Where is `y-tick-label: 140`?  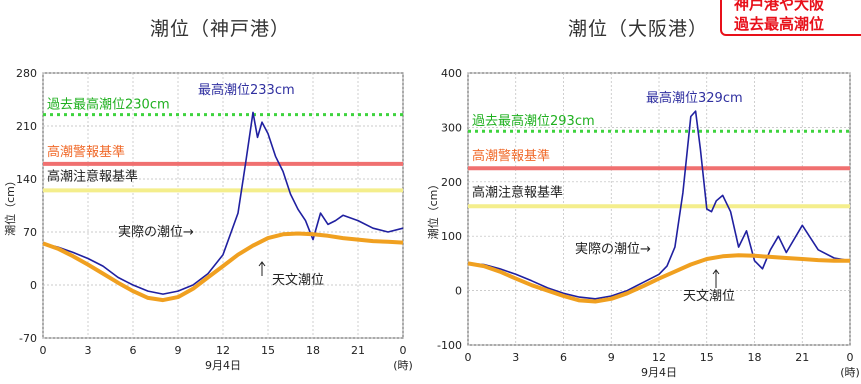 y-tick-label: 140 is located at coordinates (26, 179).